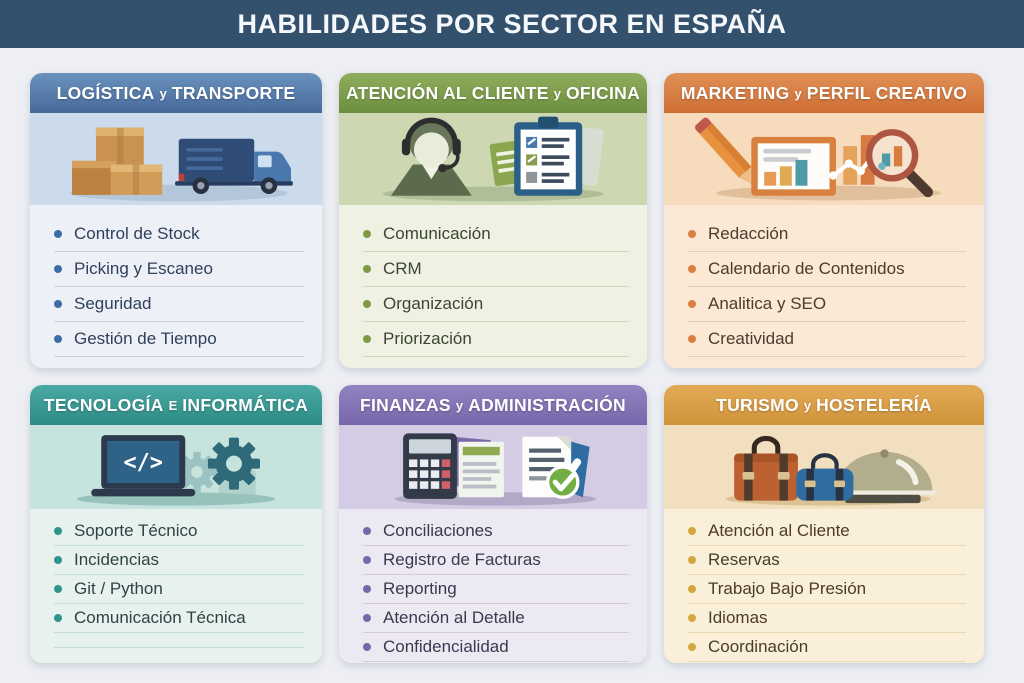 This screenshot has height=683, width=1024. Describe the element at coordinates (493, 93) in the screenshot. I see `card-title: ATENCIÓN AL CLIENTE y OFICINA` at that location.